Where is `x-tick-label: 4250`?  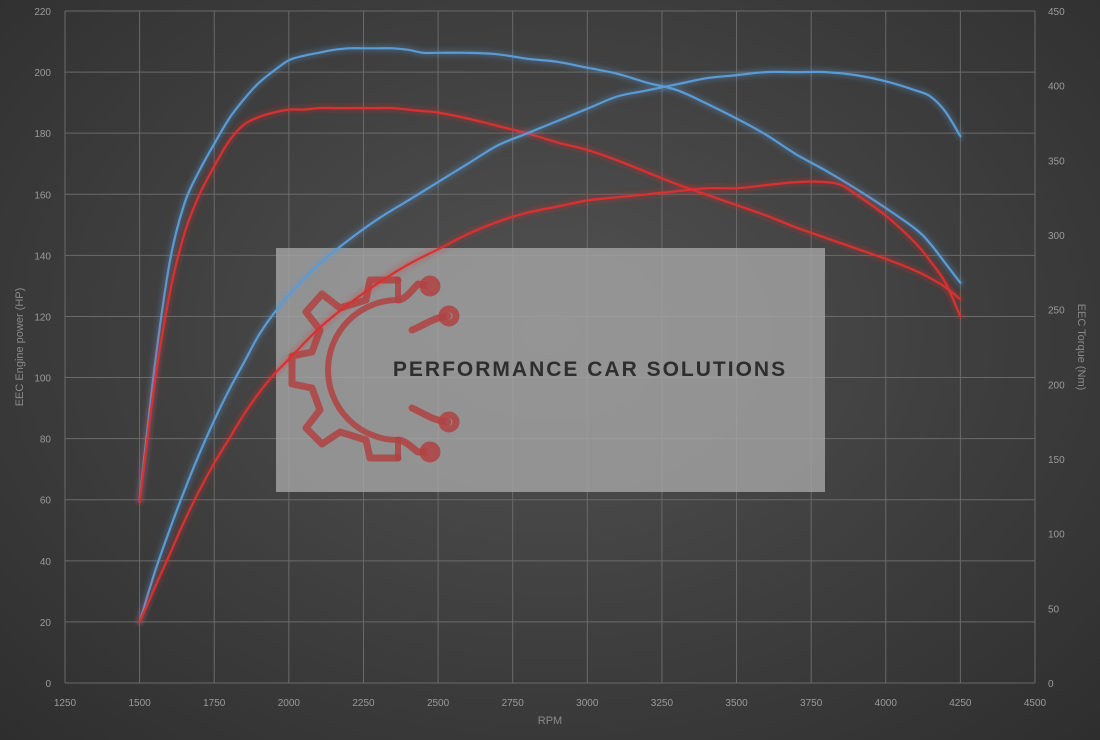 x-tick-label: 4250 is located at coordinates (960, 703).